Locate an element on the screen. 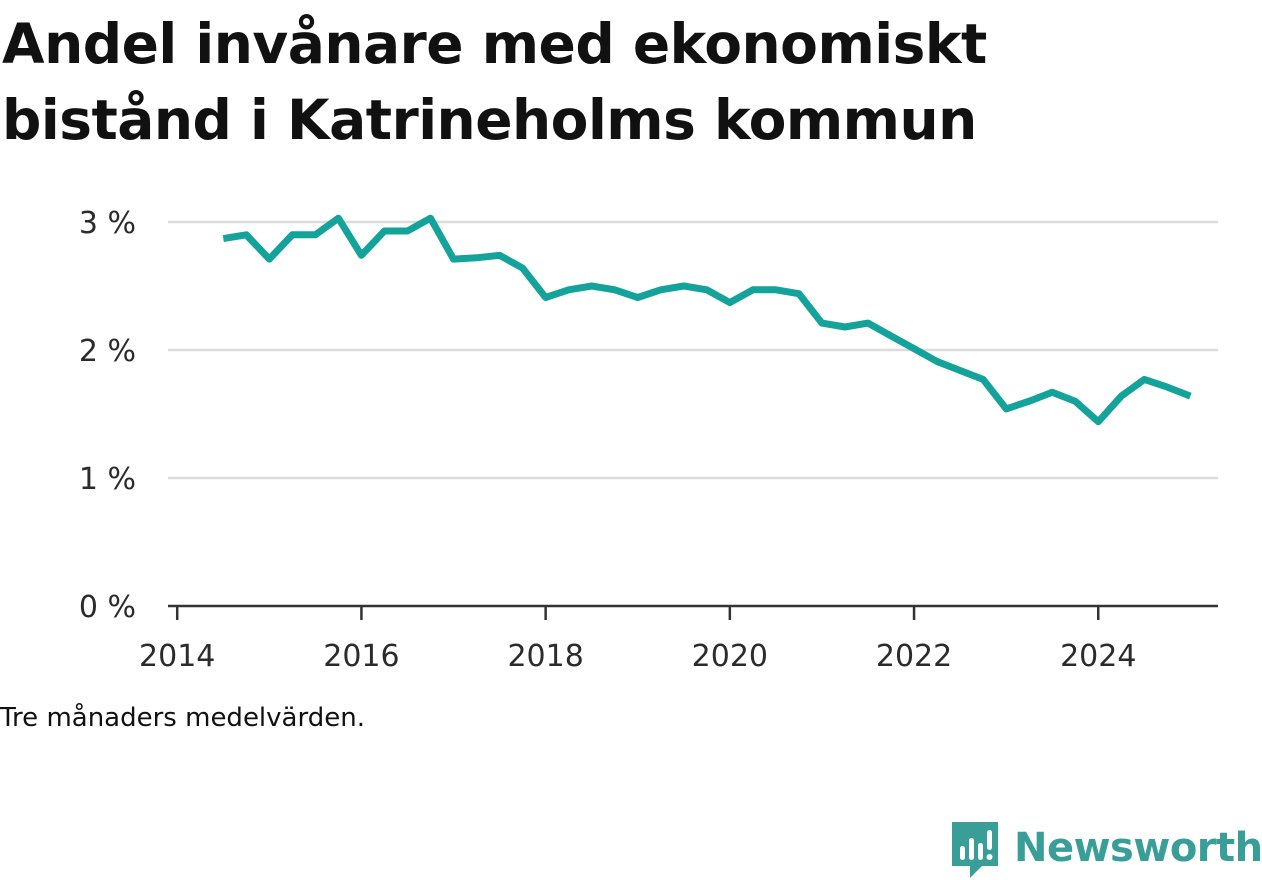  brand-logo: Newsworthy is located at coordinates (1106, 848).